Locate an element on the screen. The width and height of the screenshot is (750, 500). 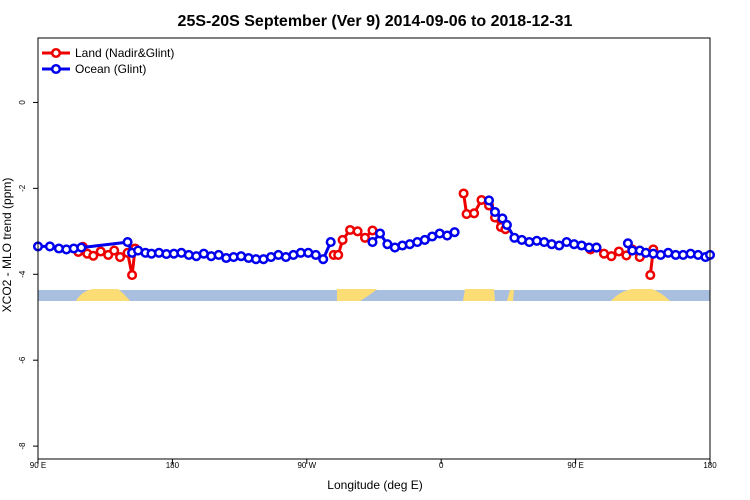
y-tick-label: -4 is located at coordinates (22, 274).